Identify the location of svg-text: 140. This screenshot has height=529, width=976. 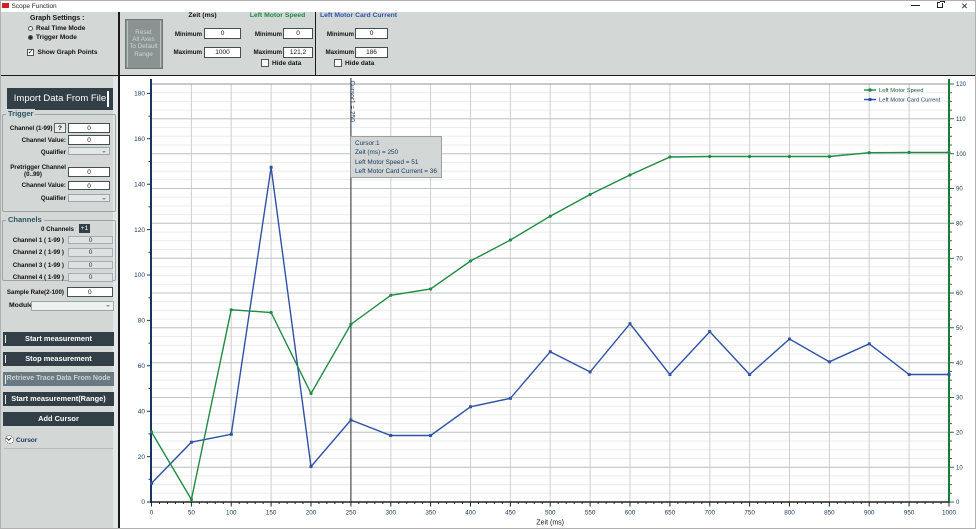
(139, 184).